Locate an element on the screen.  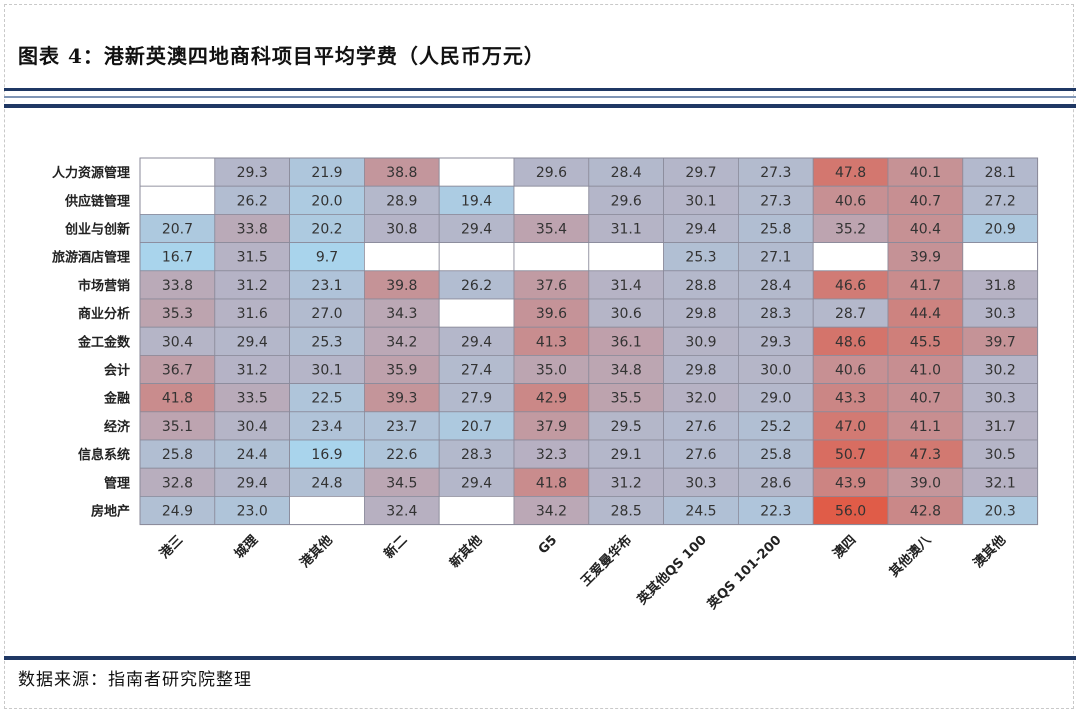
cell-value-label: 32.0 is located at coordinates (700, 399).